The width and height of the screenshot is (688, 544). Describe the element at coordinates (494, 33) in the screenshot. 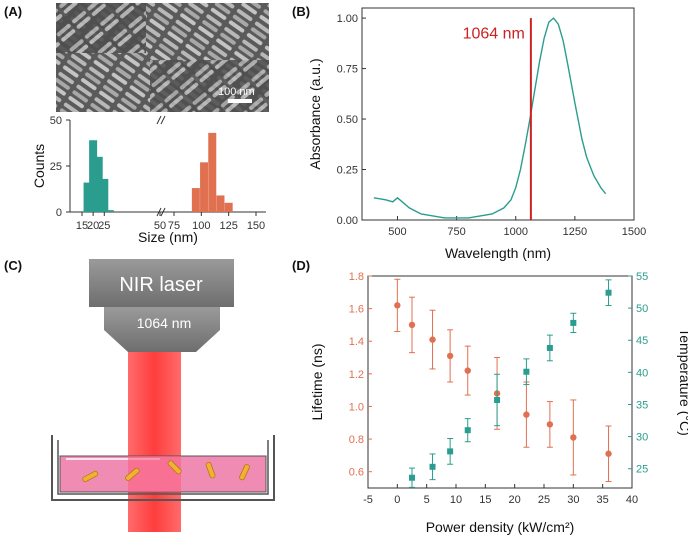

I see `marker-label: 1064 nm` at that location.